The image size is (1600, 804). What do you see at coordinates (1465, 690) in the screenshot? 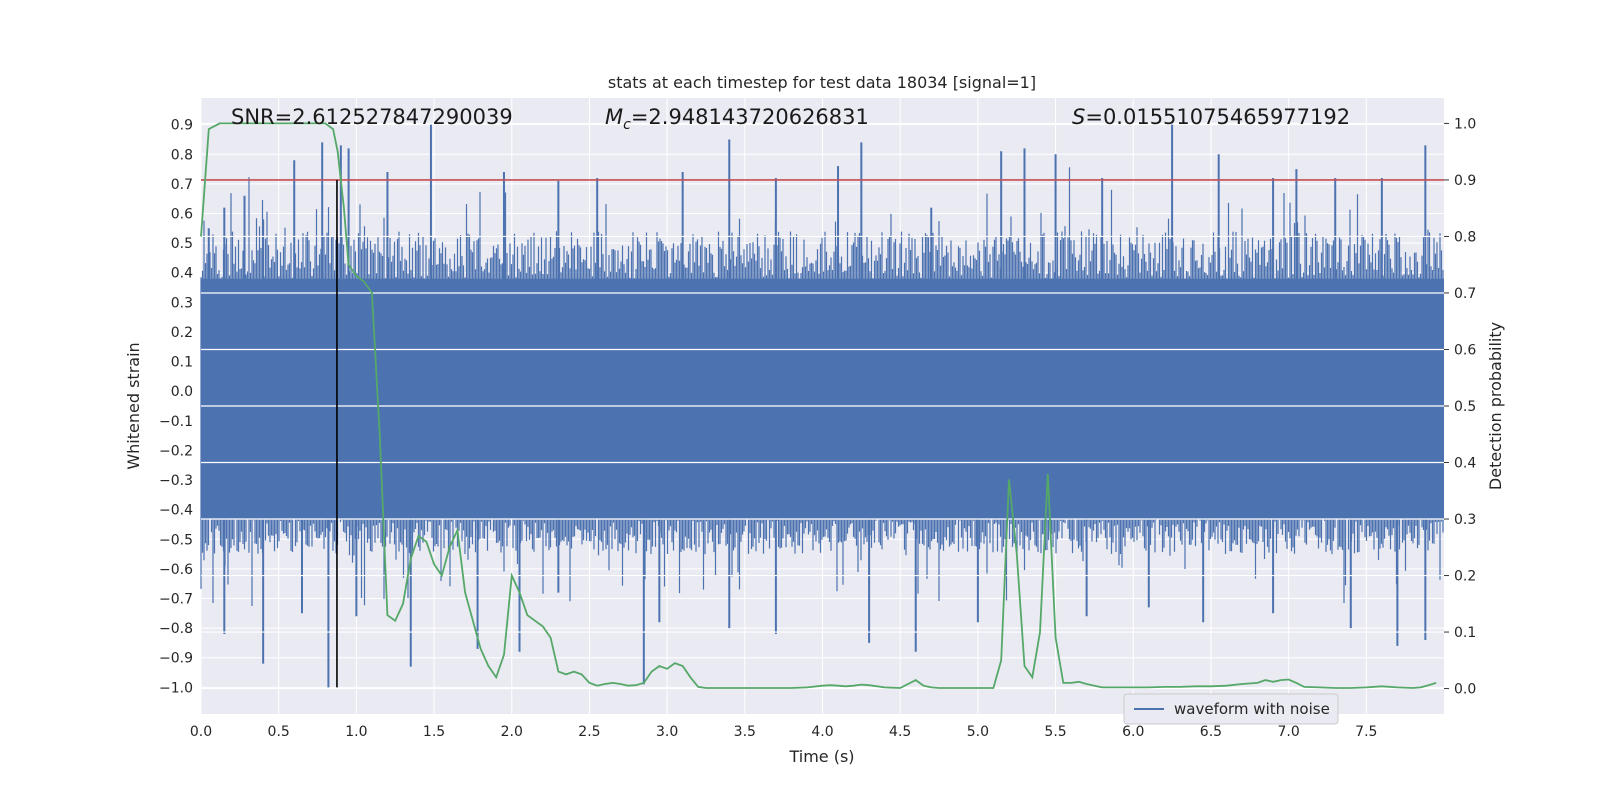
I see `y2-tick-label: 0.0` at bounding box center [1465, 690].